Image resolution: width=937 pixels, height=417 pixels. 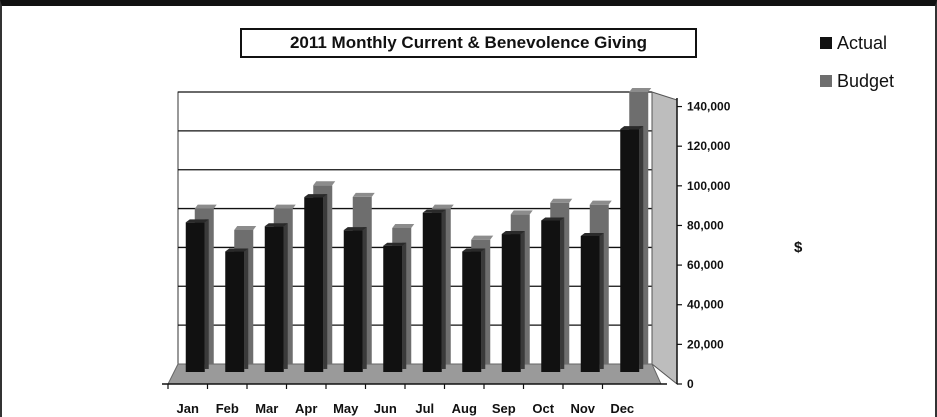 What do you see at coordinates (690, 384) in the screenshot?
I see `y-tick-label: 0` at bounding box center [690, 384].